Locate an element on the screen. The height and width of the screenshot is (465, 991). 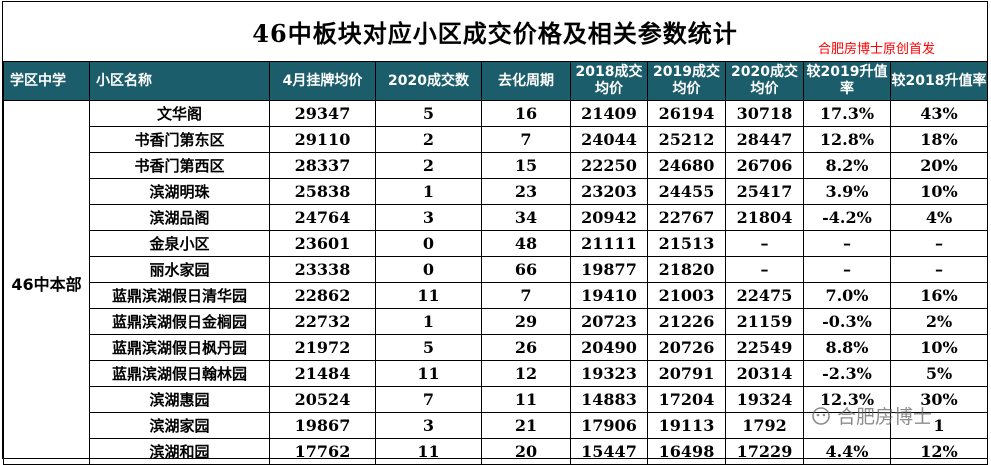
table-cell: 21 is located at coordinates (526, 425).